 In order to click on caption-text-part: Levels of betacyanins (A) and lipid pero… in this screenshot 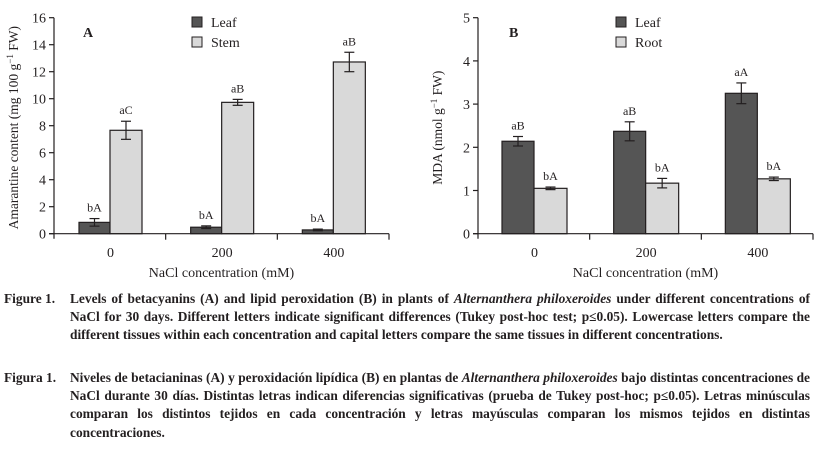, I will do `click(262, 298)`.